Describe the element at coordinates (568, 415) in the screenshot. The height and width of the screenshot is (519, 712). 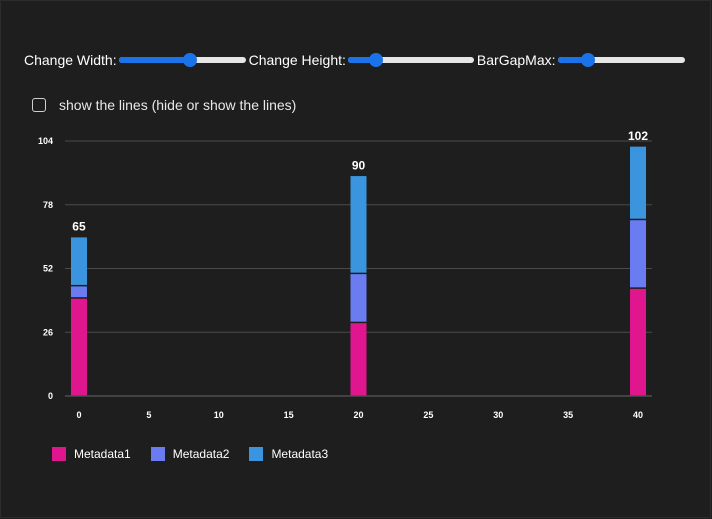
I see `x-tick-label: 35` at that location.